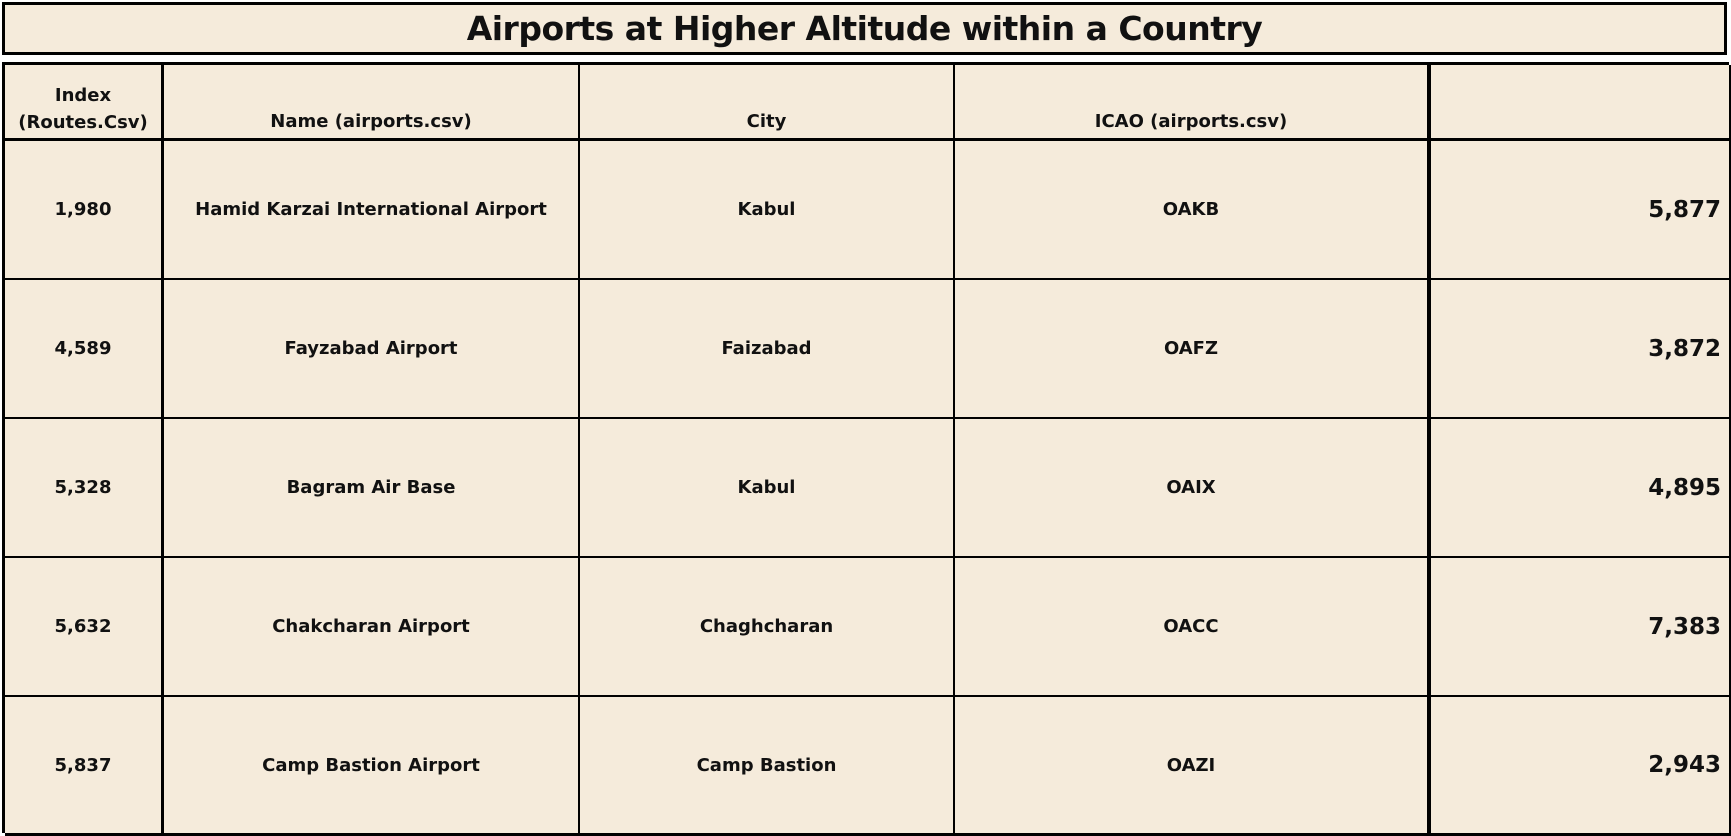 The height and width of the screenshot is (836, 1731). What do you see at coordinates (1192, 349) in the screenshot?
I see `cell-icao: OAFZ` at bounding box center [1192, 349].